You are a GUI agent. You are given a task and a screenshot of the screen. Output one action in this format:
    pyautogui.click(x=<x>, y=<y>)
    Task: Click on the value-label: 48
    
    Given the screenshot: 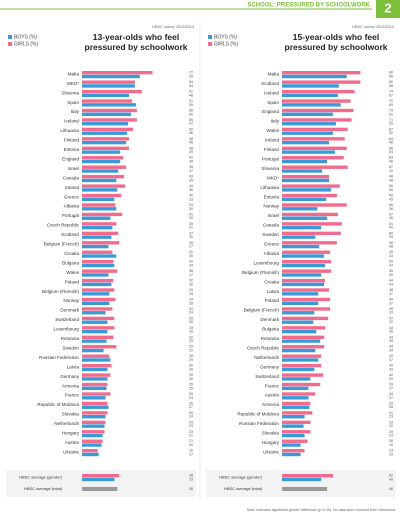 What is the action you would take?
    pyautogui.click(x=191, y=95)
    